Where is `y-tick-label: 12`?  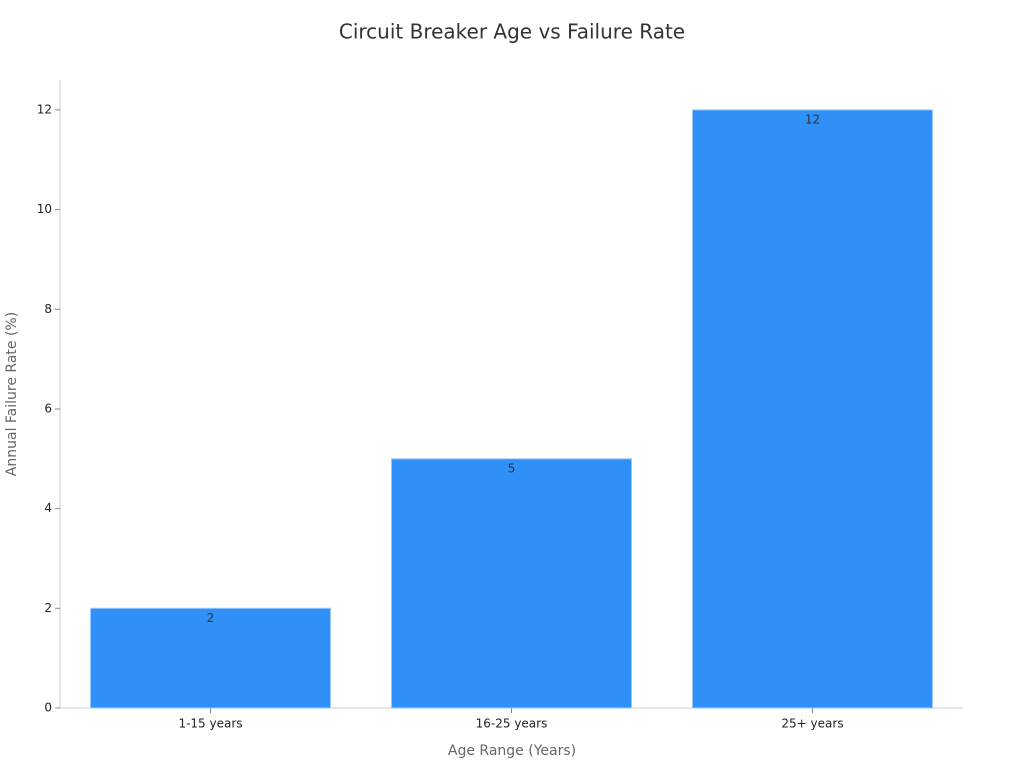
y-tick-label: 12 is located at coordinates (44, 109).